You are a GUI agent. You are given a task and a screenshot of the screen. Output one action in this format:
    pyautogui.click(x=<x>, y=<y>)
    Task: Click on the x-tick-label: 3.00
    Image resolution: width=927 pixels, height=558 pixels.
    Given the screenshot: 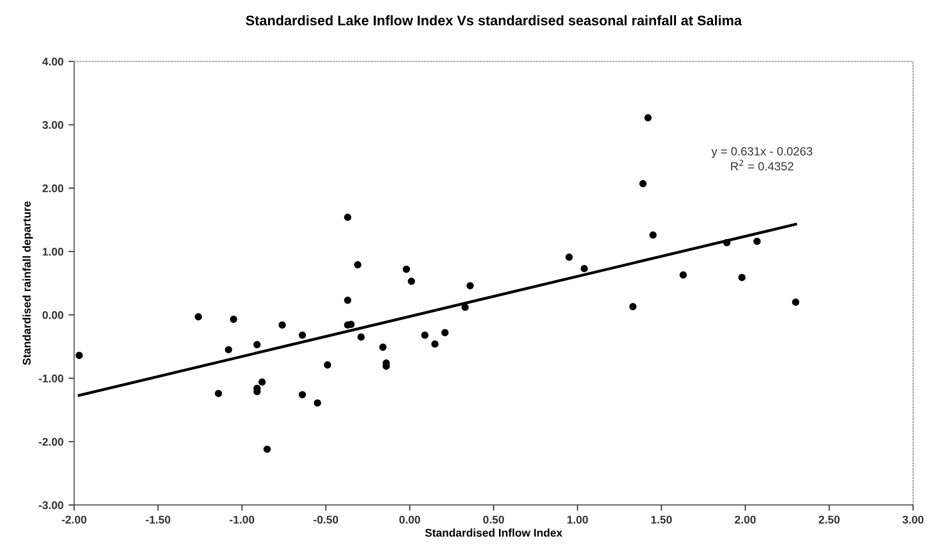 What is the action you would take?
    pyautogui.click(x=913, y=520)
    